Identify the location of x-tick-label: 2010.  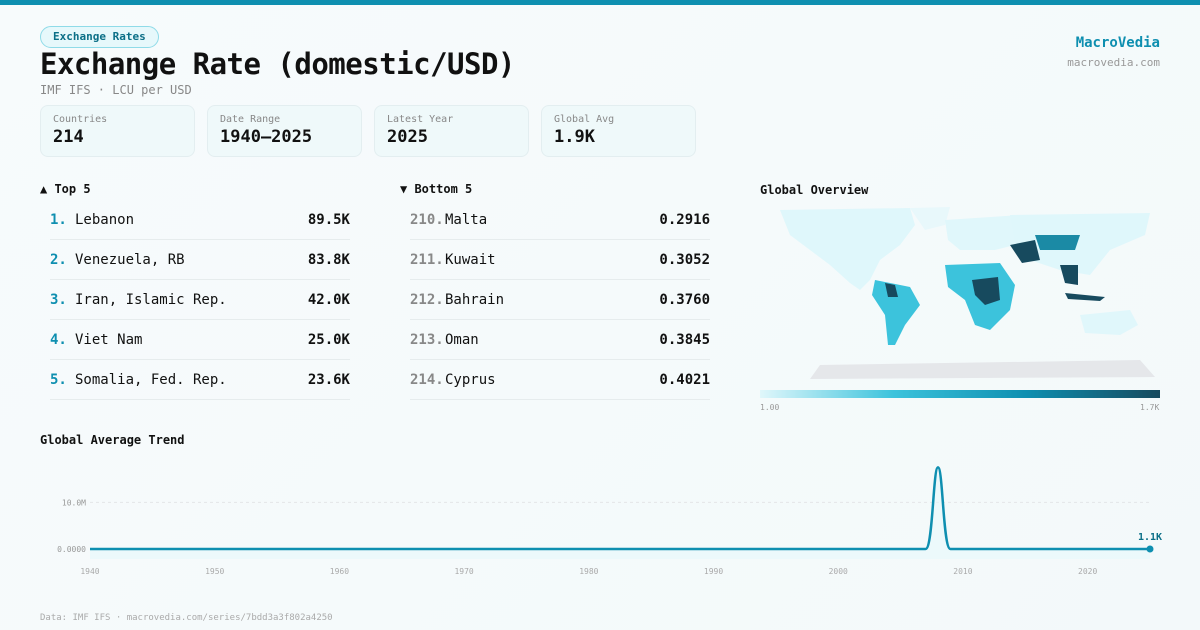
(962, 571).